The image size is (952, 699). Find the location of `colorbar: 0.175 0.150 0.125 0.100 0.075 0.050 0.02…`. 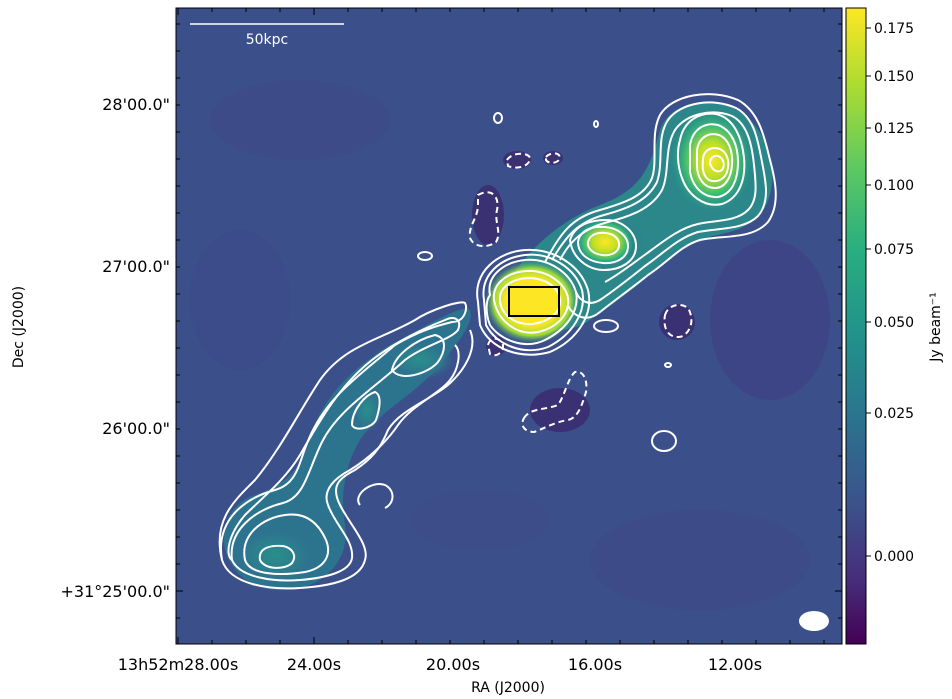

colorbar: 0.175 0.150 0.125 0.100 0.075 0.050 0.02… is located at coordinates (894, 326).